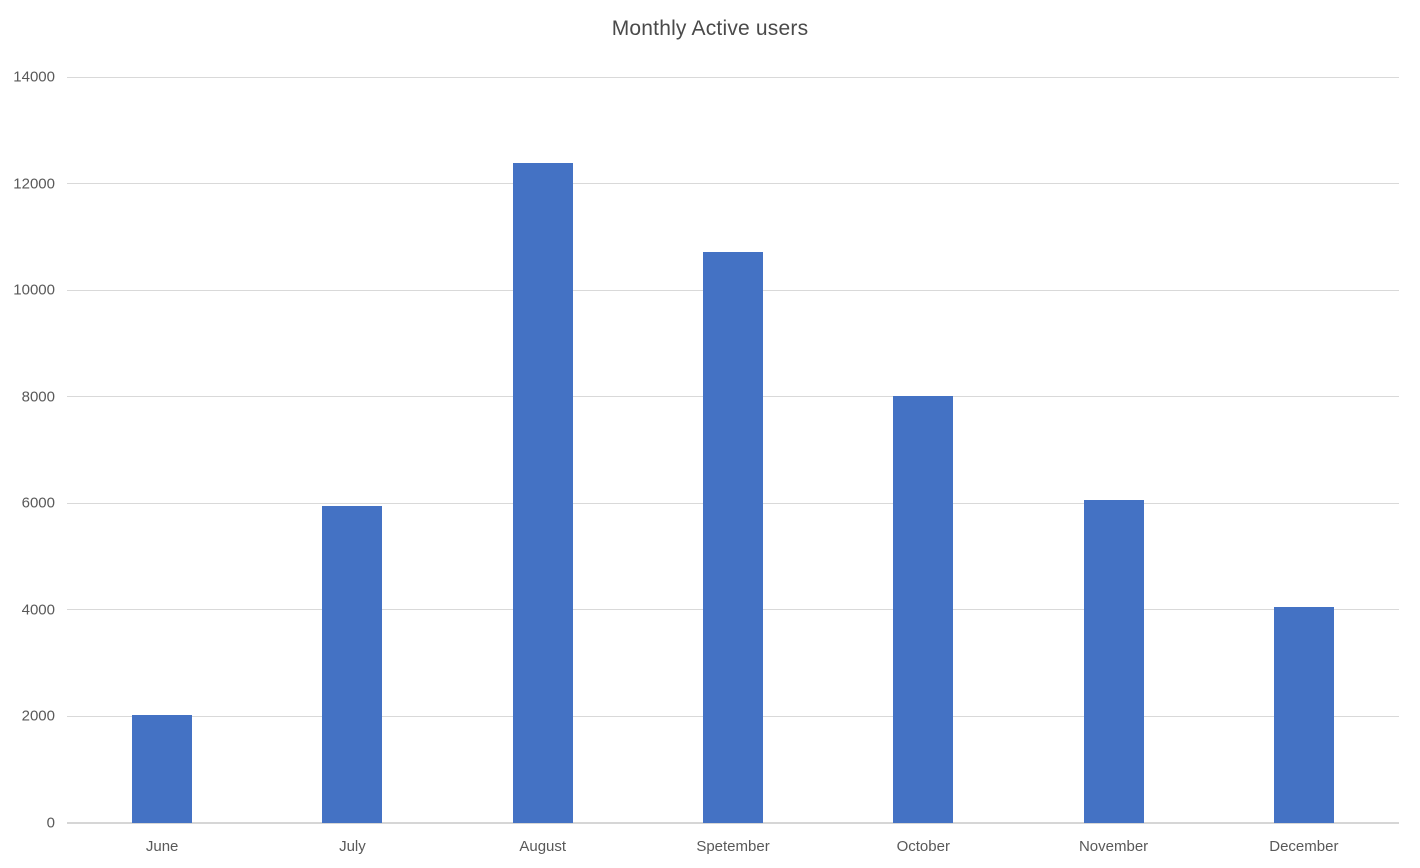  I want to click on x-axis-line, so click(733, 823).